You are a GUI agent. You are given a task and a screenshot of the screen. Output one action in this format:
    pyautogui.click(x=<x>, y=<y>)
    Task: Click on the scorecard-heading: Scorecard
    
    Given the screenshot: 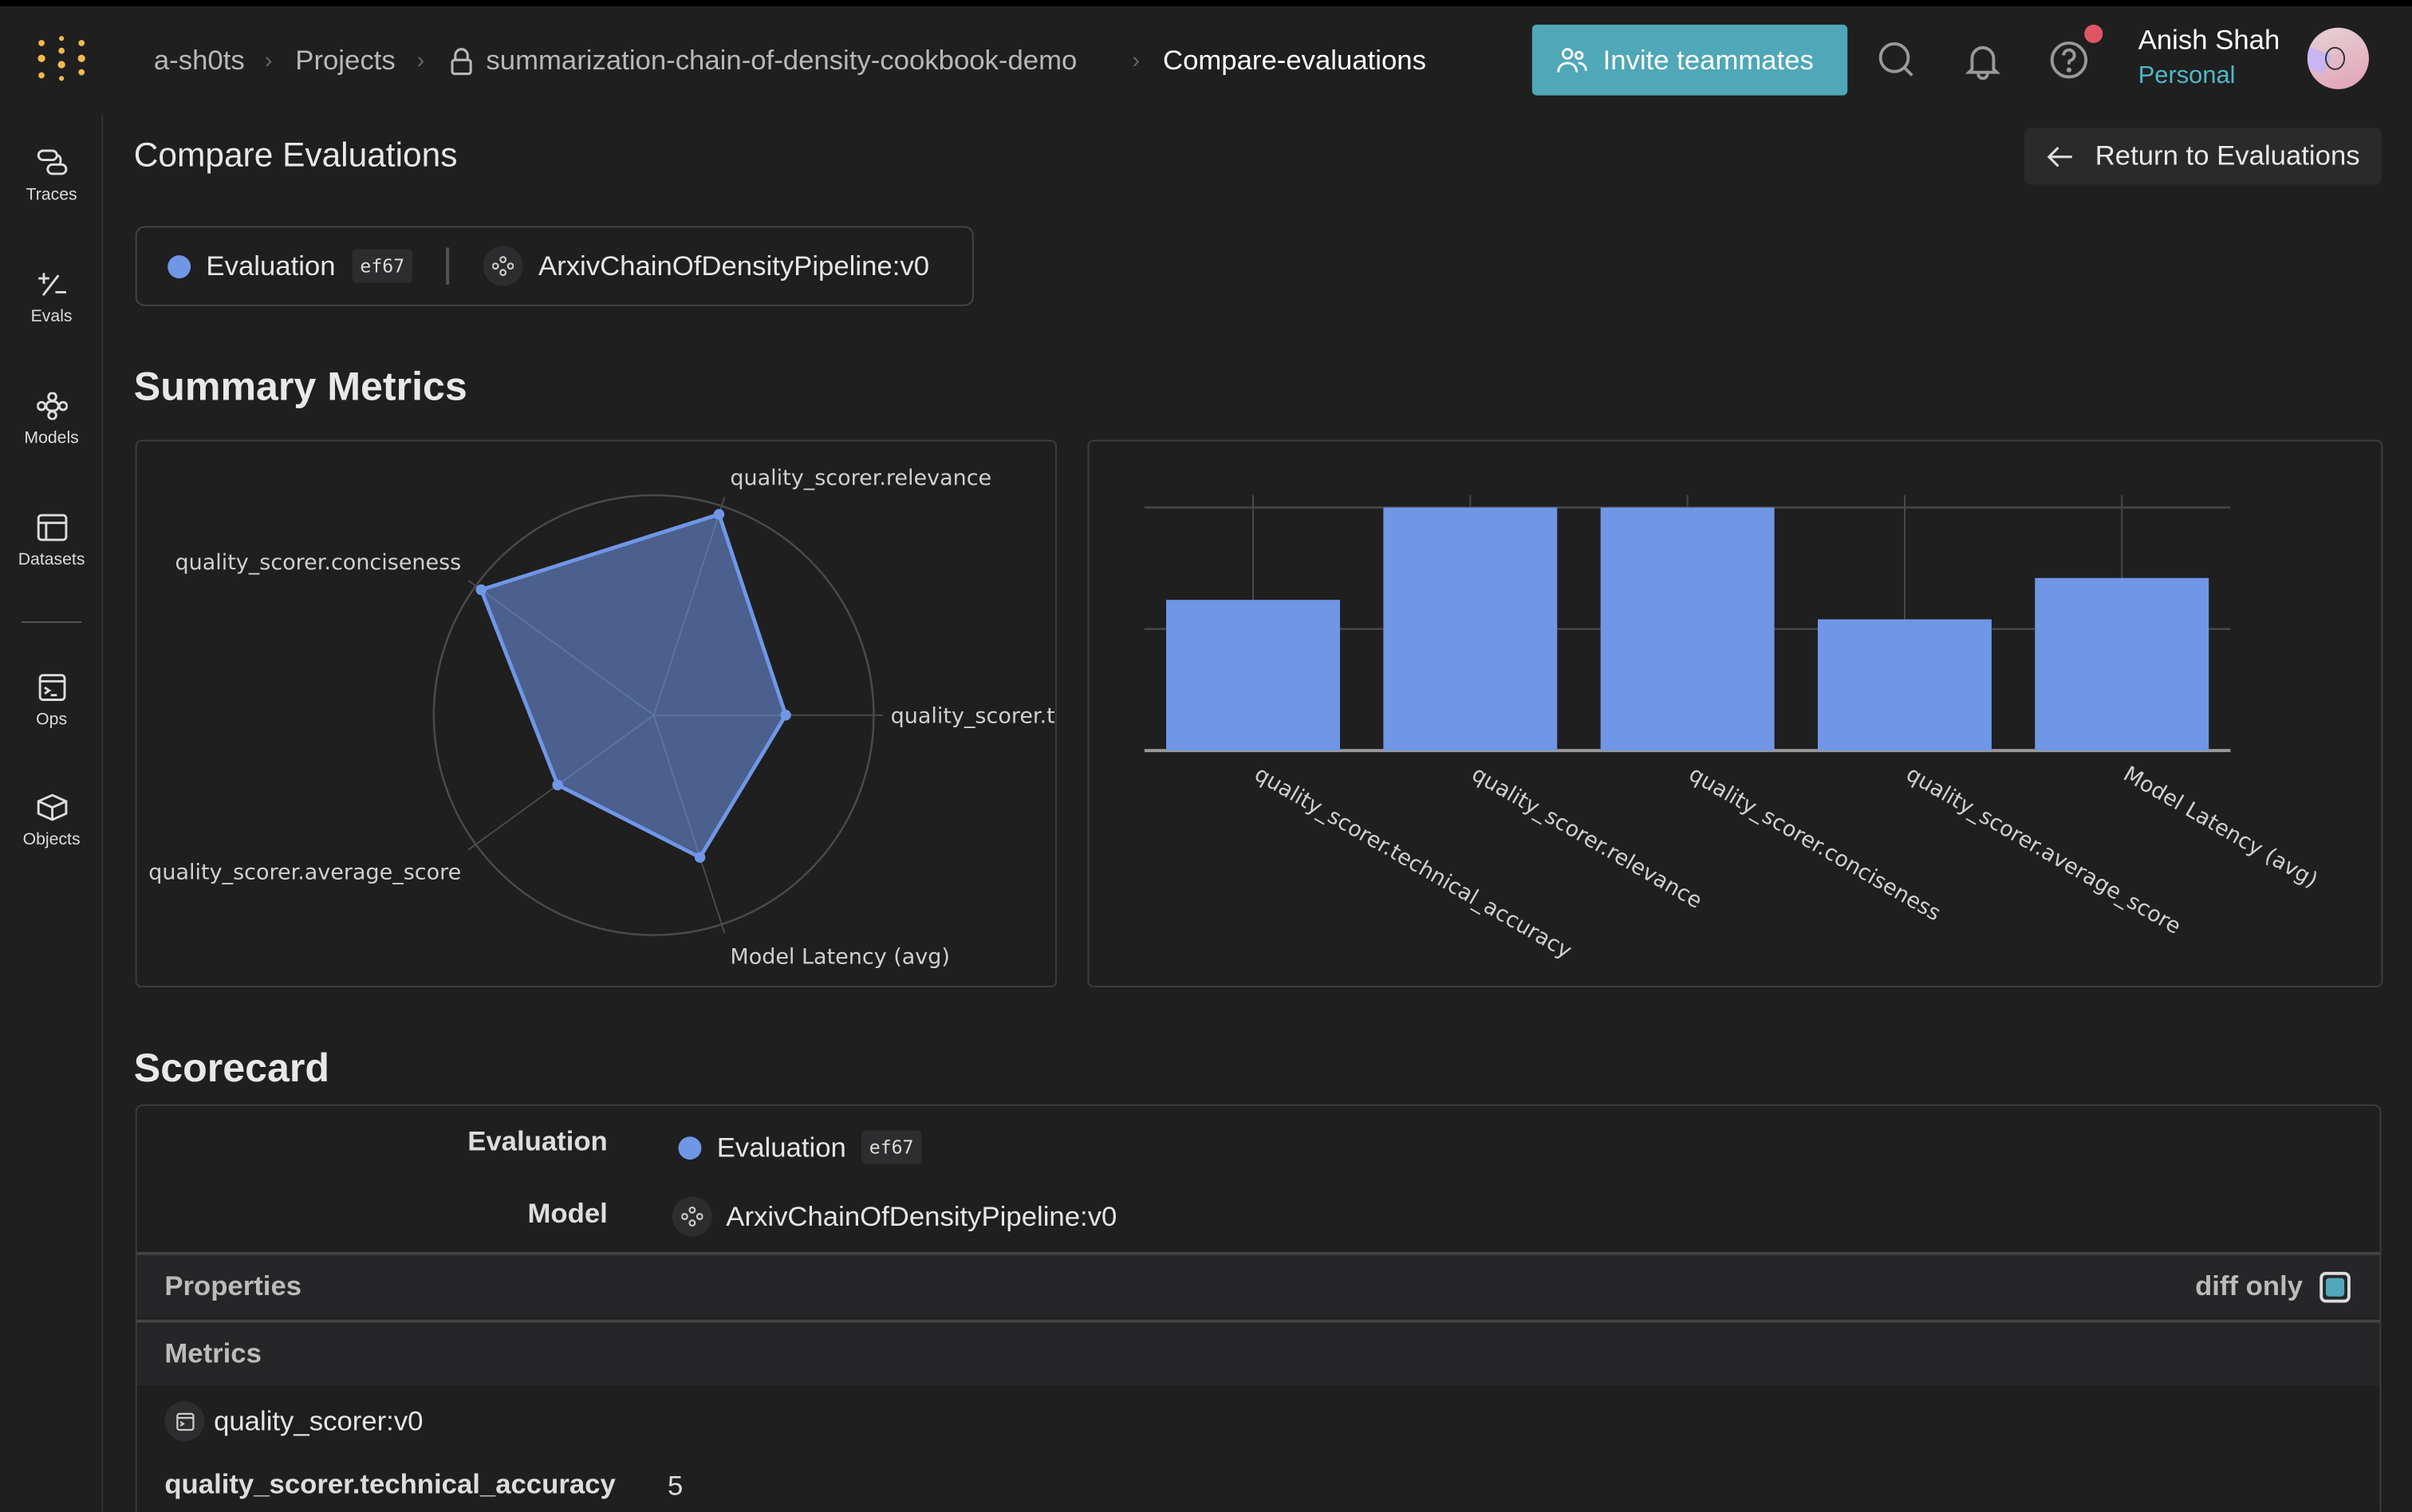 What is the action you would take?
    pyautogui.click(x=232, y=1067)
    